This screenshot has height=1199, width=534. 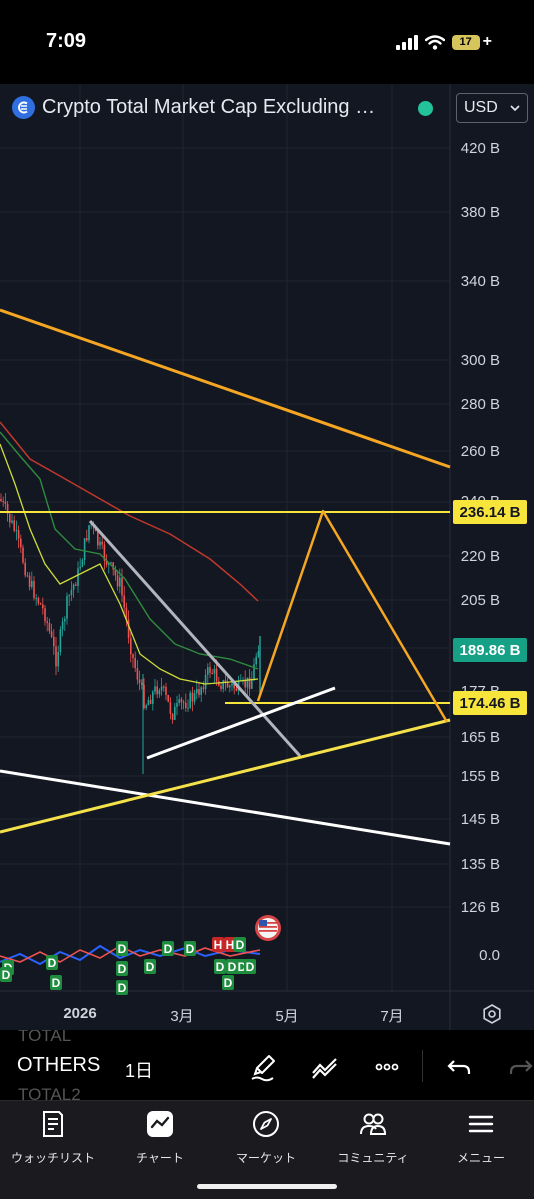 I want to click on brush-icon, so click(x=264, y=1067).